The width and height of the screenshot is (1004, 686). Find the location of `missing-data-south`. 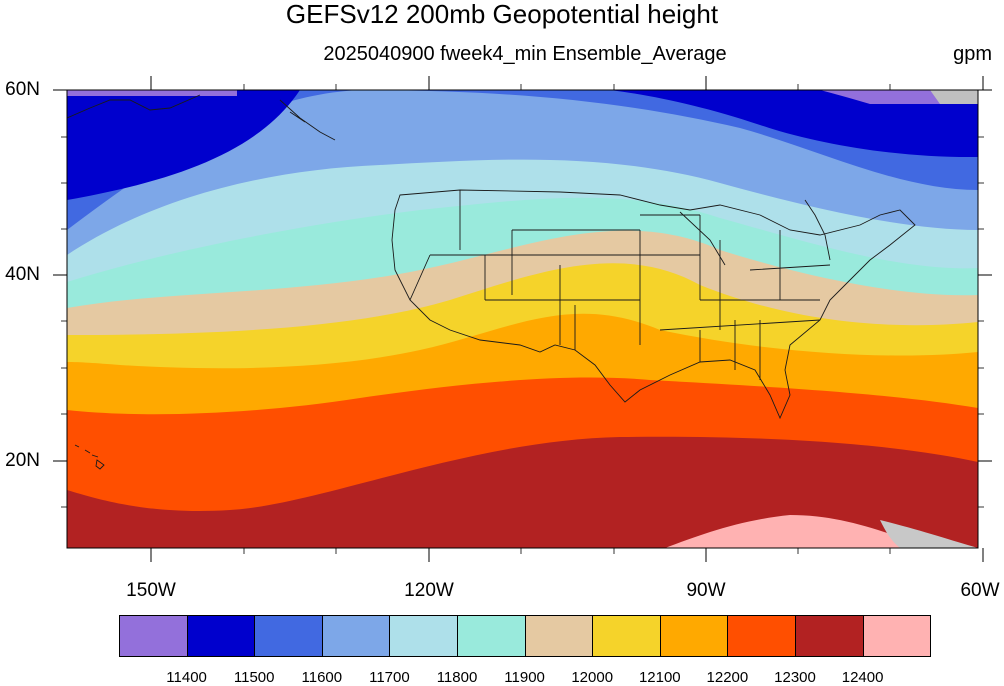

missing-data-south is located at coordinates (929, 534).